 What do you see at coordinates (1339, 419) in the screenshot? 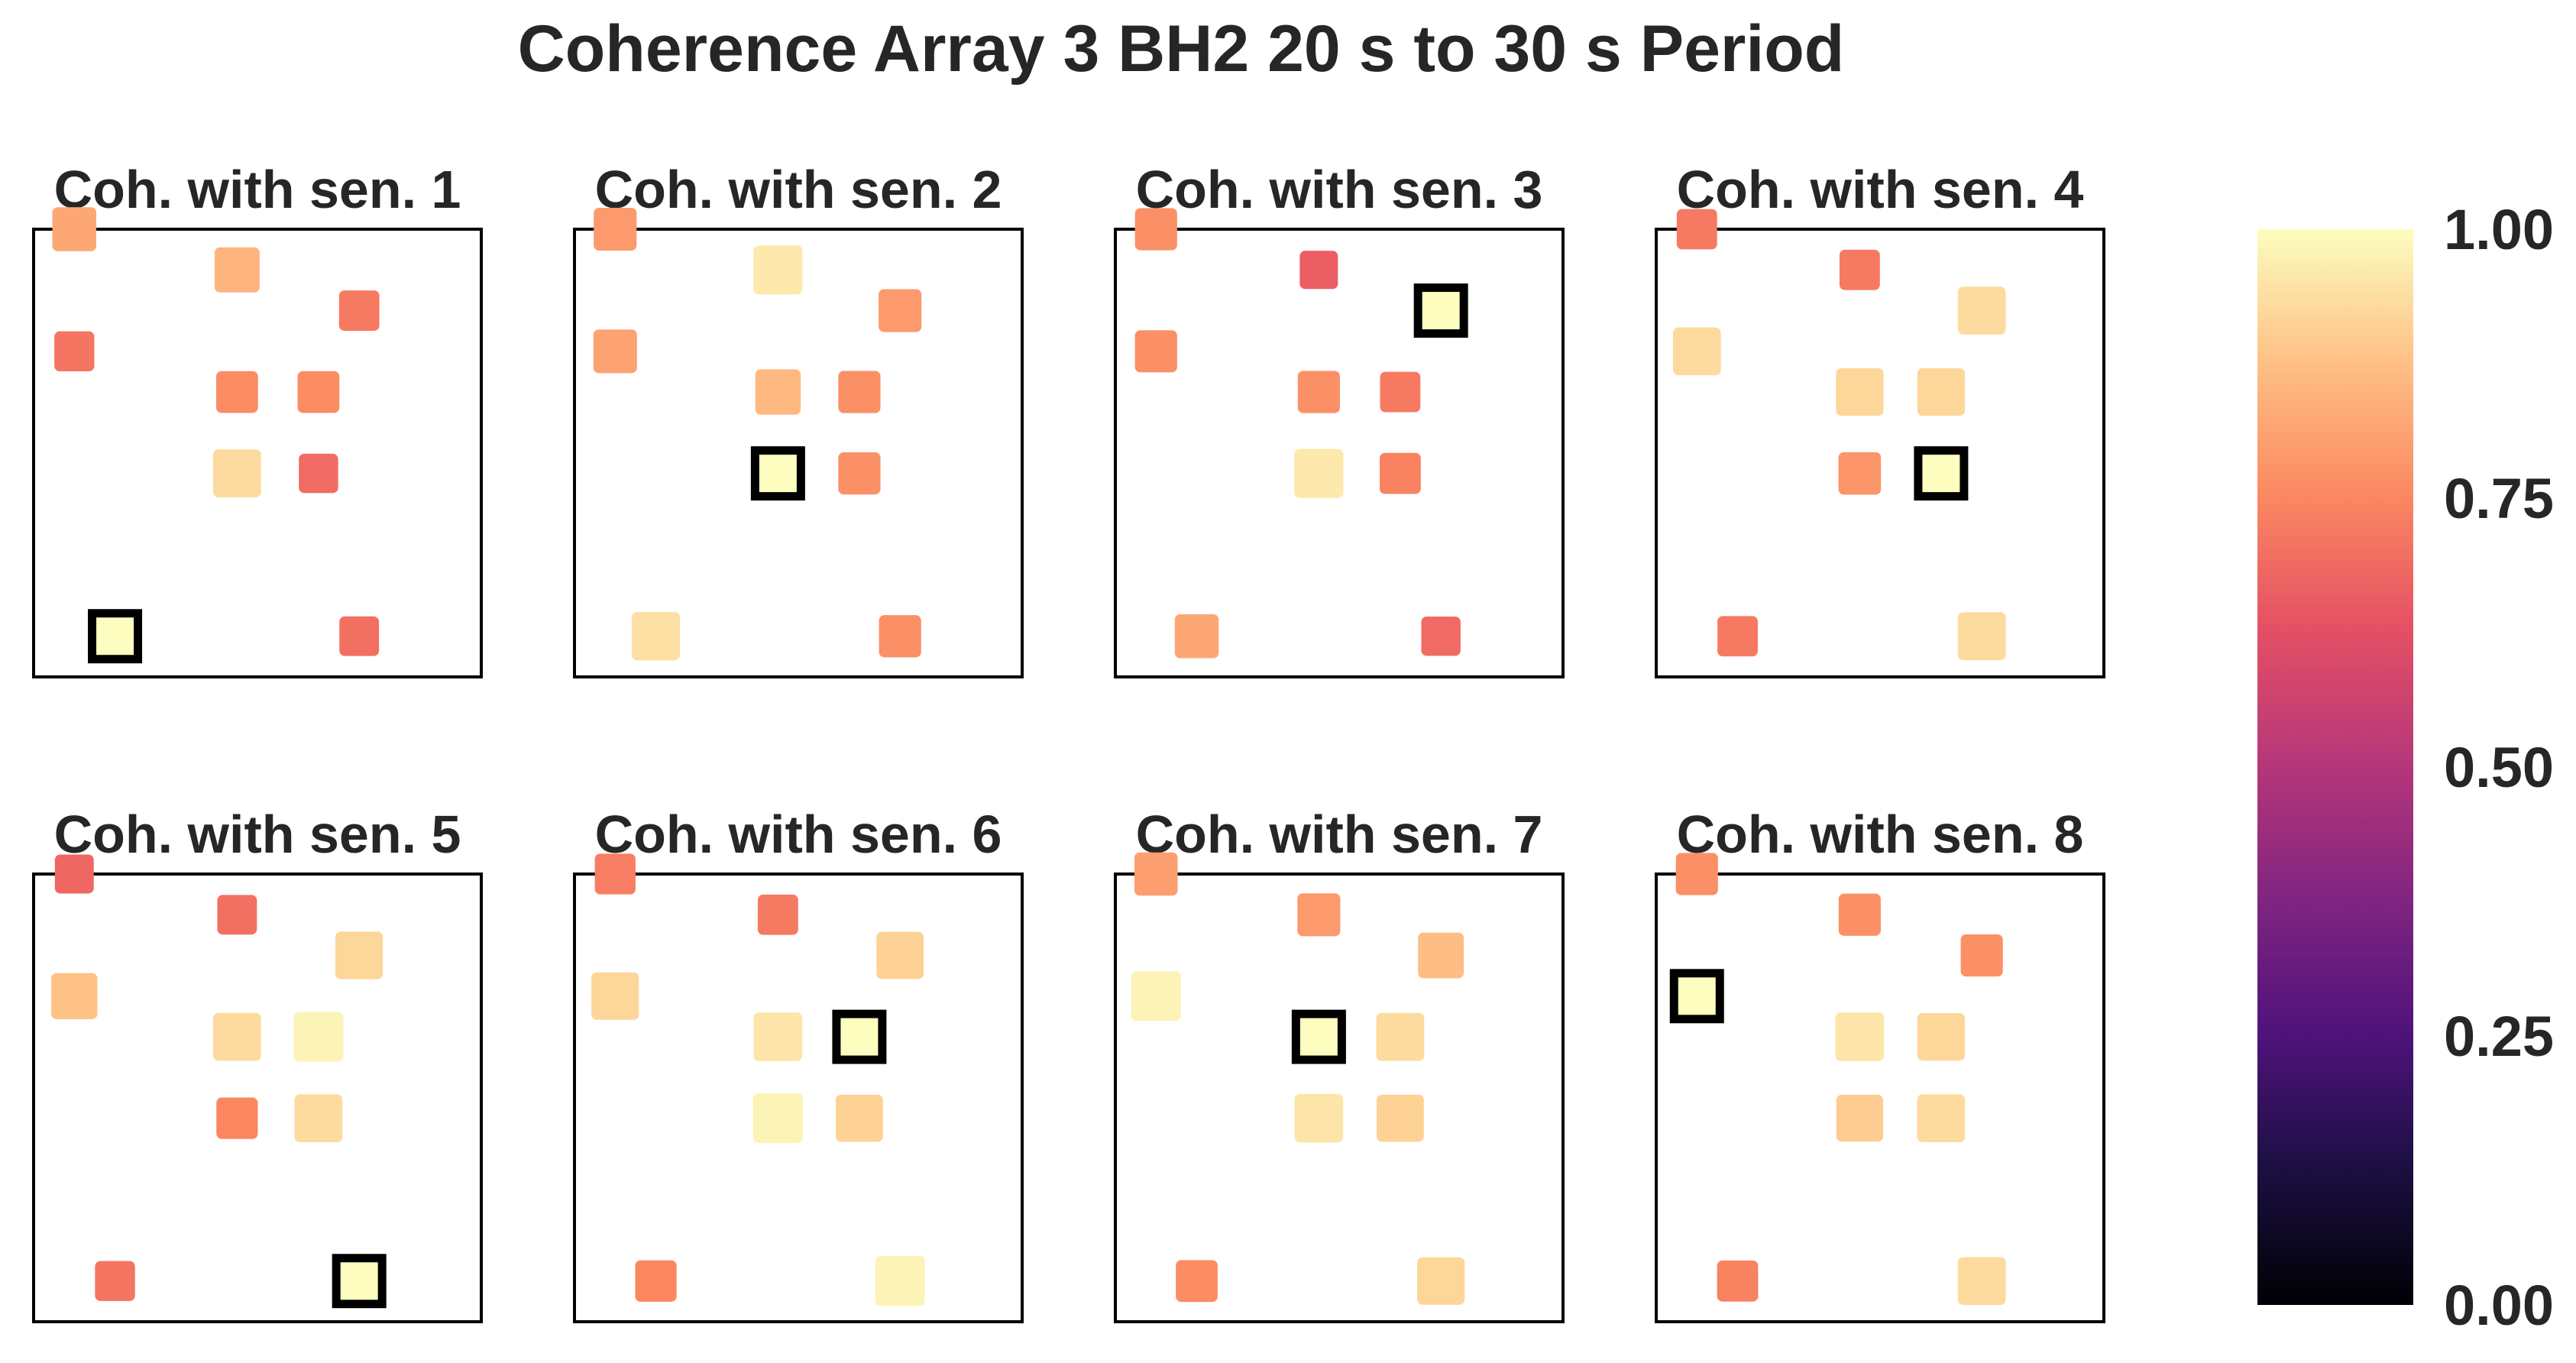
I see `panel-3: Coh. with sen. 3` at bounding box center [1339, 419].